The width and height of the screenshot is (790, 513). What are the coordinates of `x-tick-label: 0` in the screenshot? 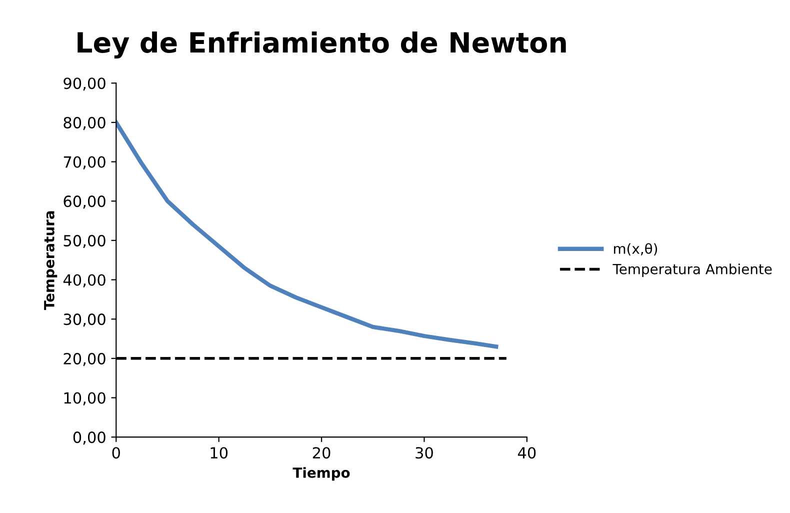 It's located at (116, 453).